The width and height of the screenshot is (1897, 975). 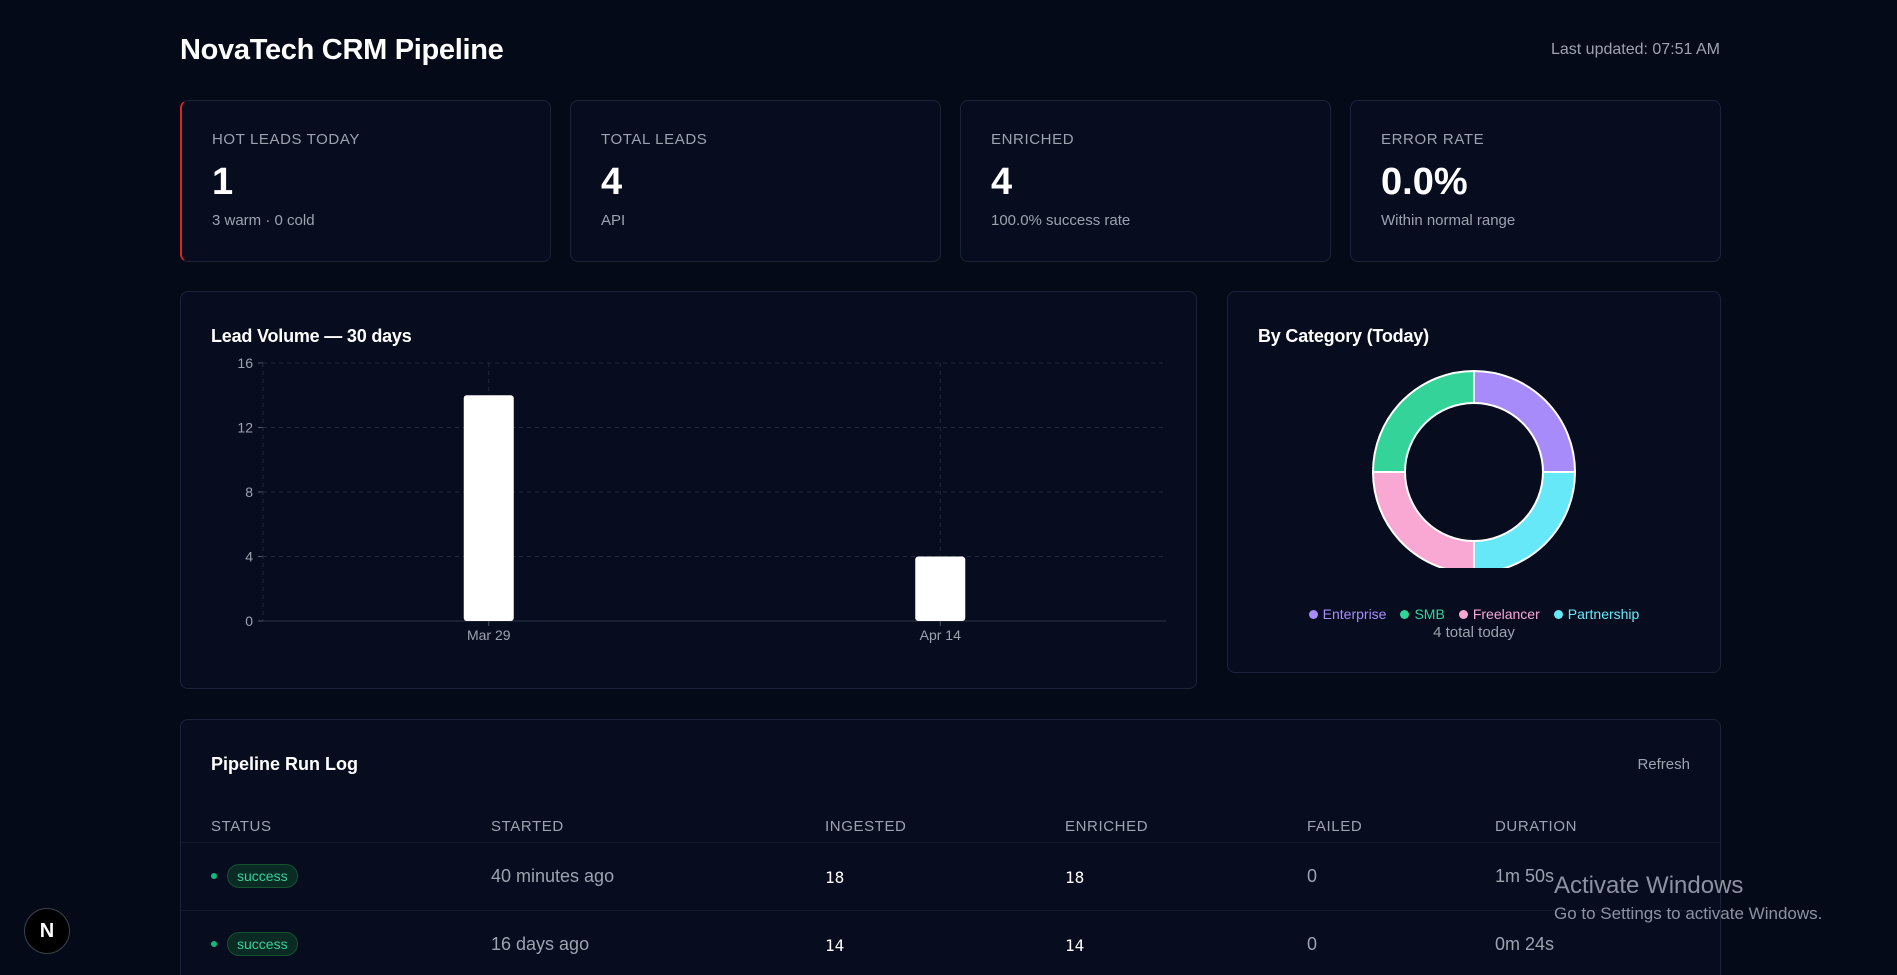 What do you see at coordinates (1423, 519) in the screenshot?
I see `donut-slice-freelancer` at bounding box center [1423, 519].